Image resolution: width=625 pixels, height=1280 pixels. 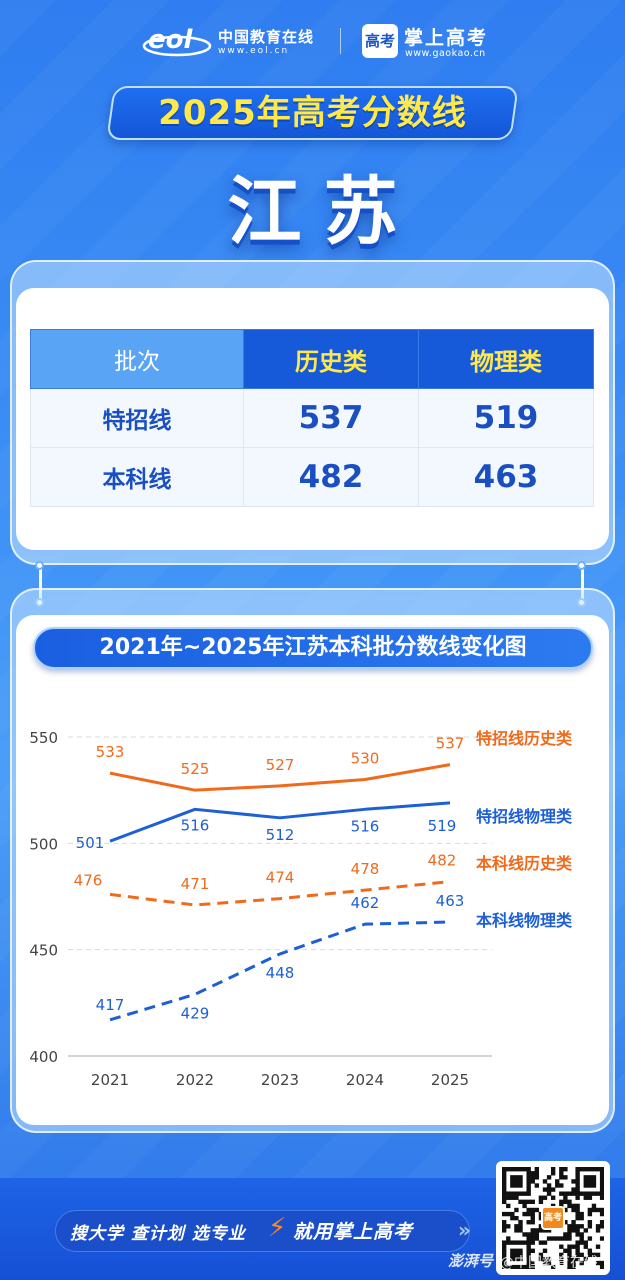 What do you see at coordinates (442, 826) in the screenshot?
I see `data-label: 519` at bounding box center [442, 826].